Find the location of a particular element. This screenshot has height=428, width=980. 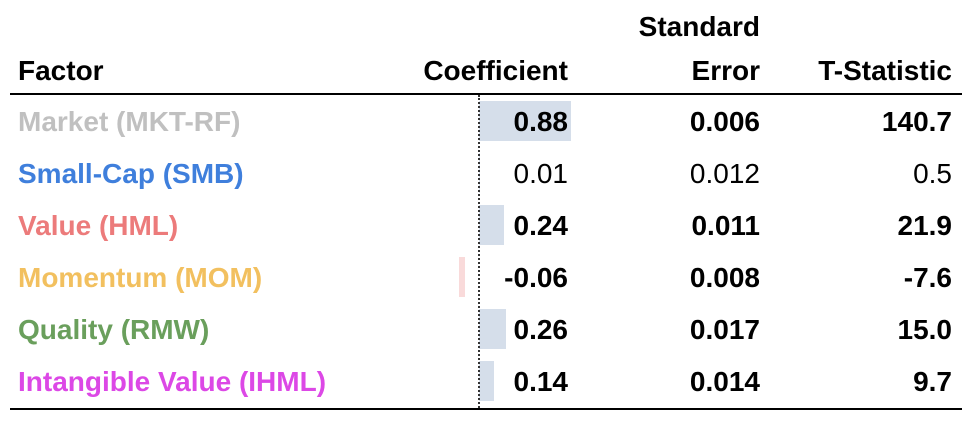

factor-name: Intangible Value (IHML) is located at coordinates (172, 381).